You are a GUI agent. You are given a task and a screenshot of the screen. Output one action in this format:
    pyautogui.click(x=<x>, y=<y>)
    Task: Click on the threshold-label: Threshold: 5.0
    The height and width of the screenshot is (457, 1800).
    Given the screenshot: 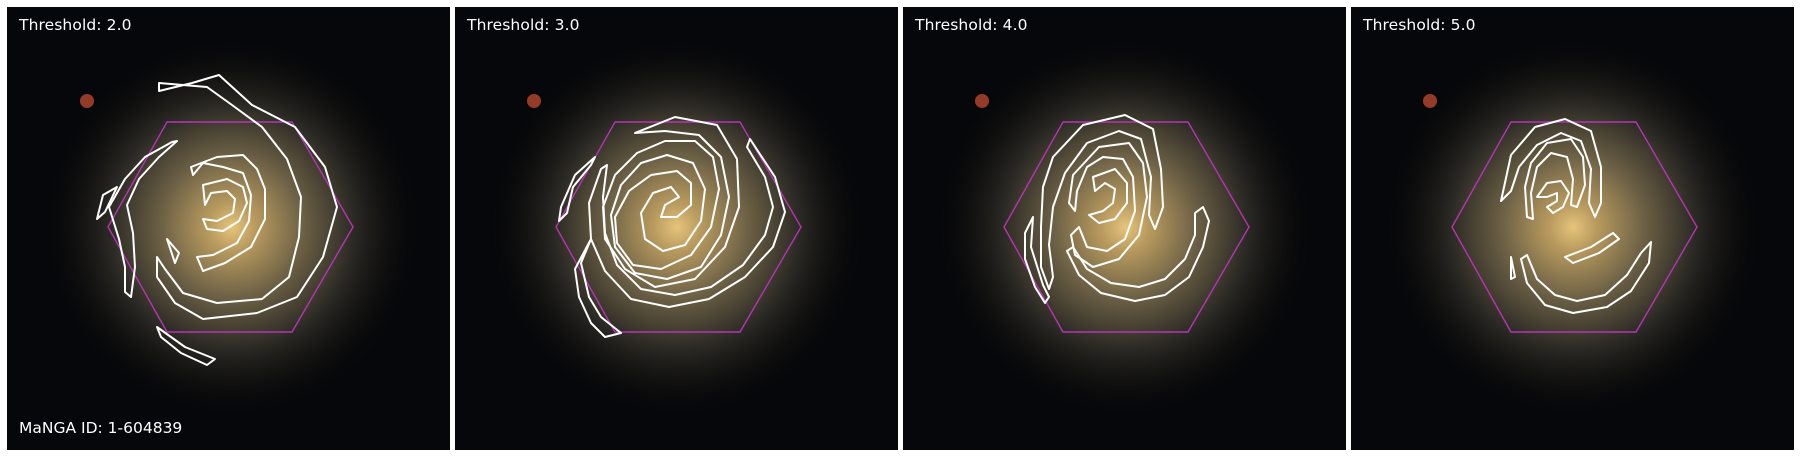 What is the action you would take?
    pyautogui.click(x=1419, y=25)
    